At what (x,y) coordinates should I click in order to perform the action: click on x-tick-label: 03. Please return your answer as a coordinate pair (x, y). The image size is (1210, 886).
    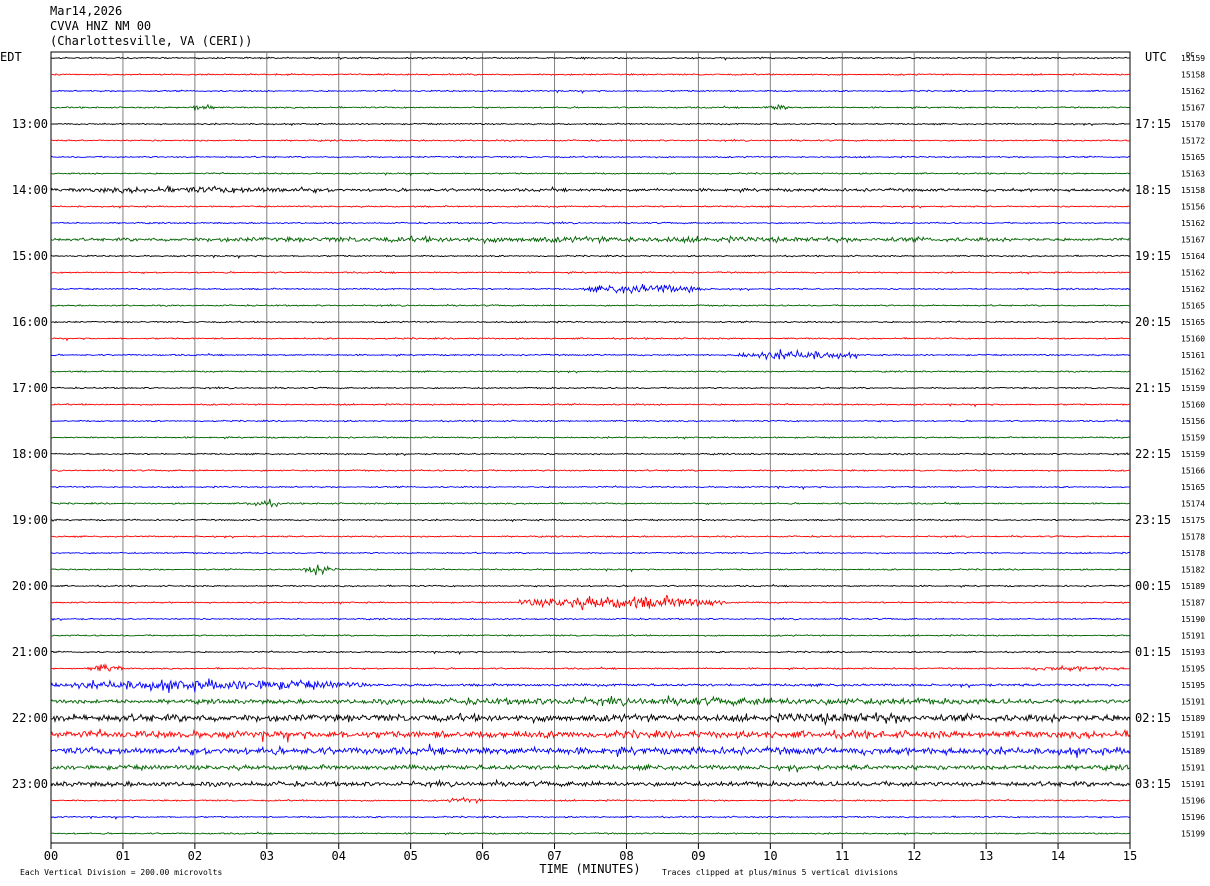
    Looking at the image, I should click on (267, 856).